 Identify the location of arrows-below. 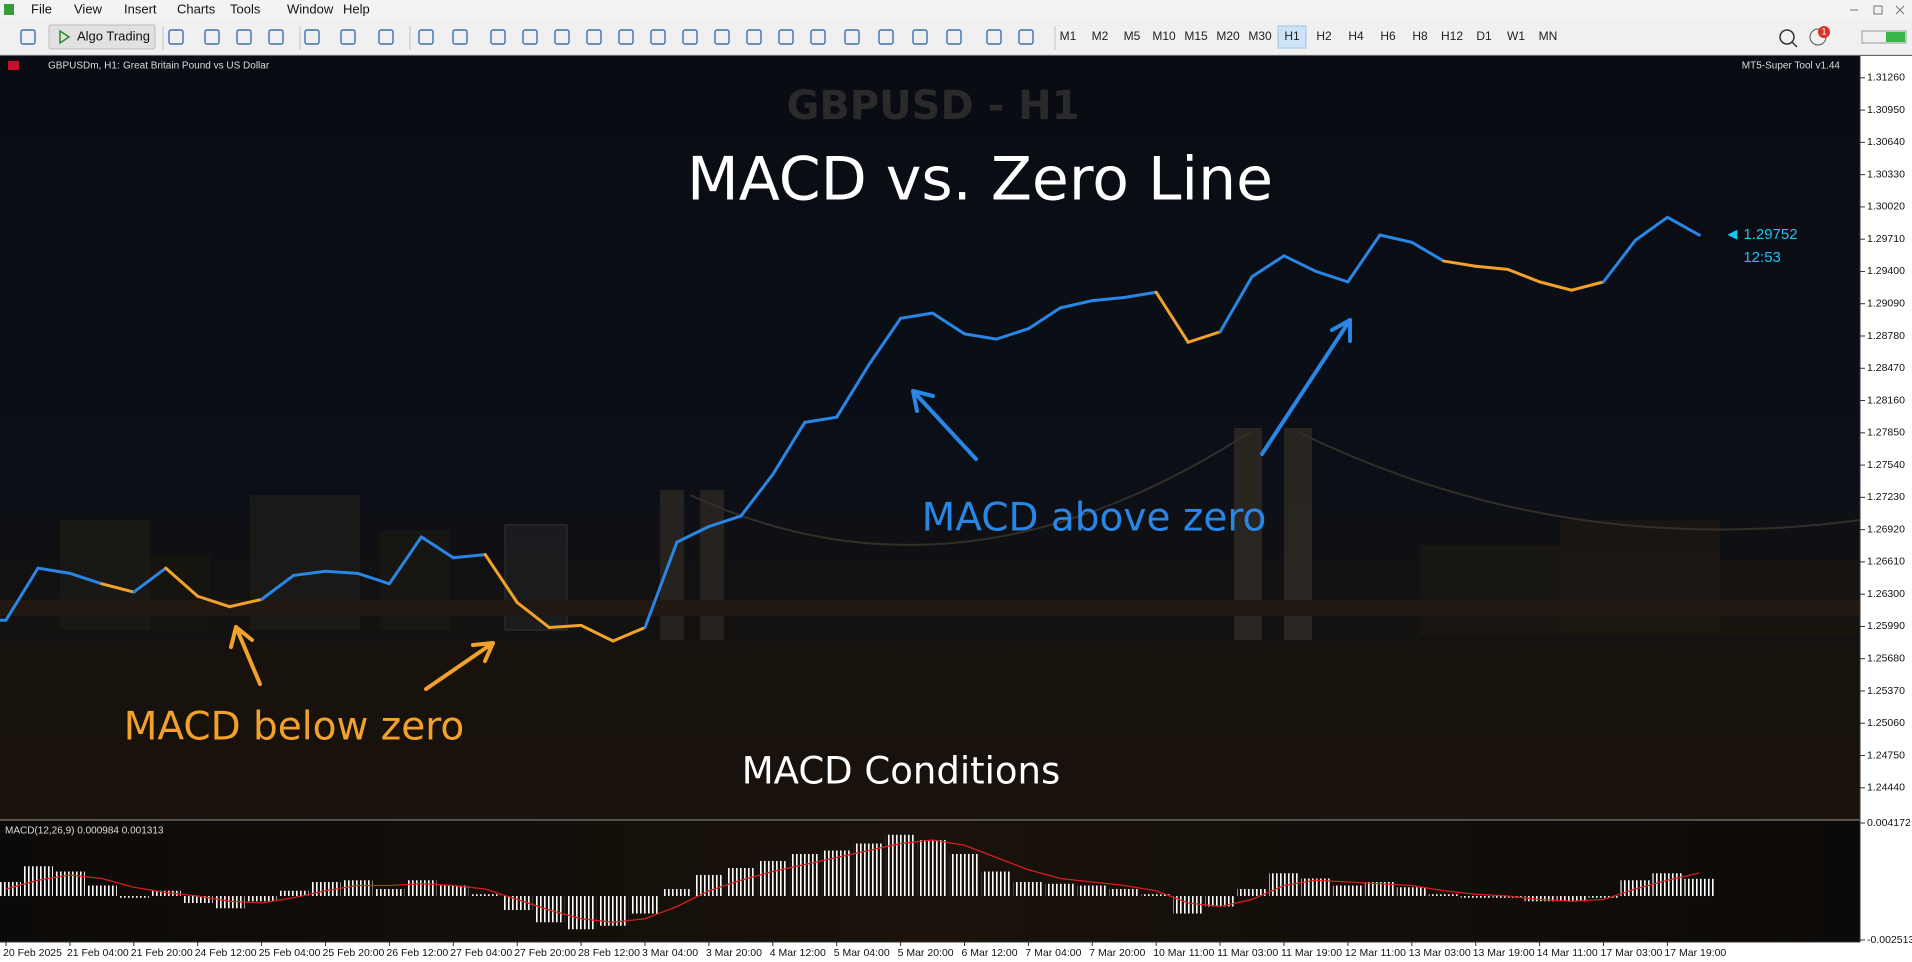
(362, 658).